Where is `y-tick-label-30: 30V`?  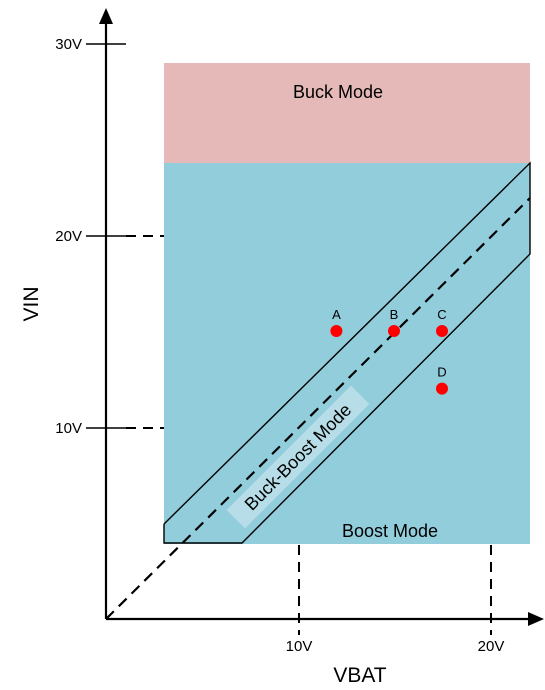 y-tick-label-30: 30V is located at coordinates (68, 44).